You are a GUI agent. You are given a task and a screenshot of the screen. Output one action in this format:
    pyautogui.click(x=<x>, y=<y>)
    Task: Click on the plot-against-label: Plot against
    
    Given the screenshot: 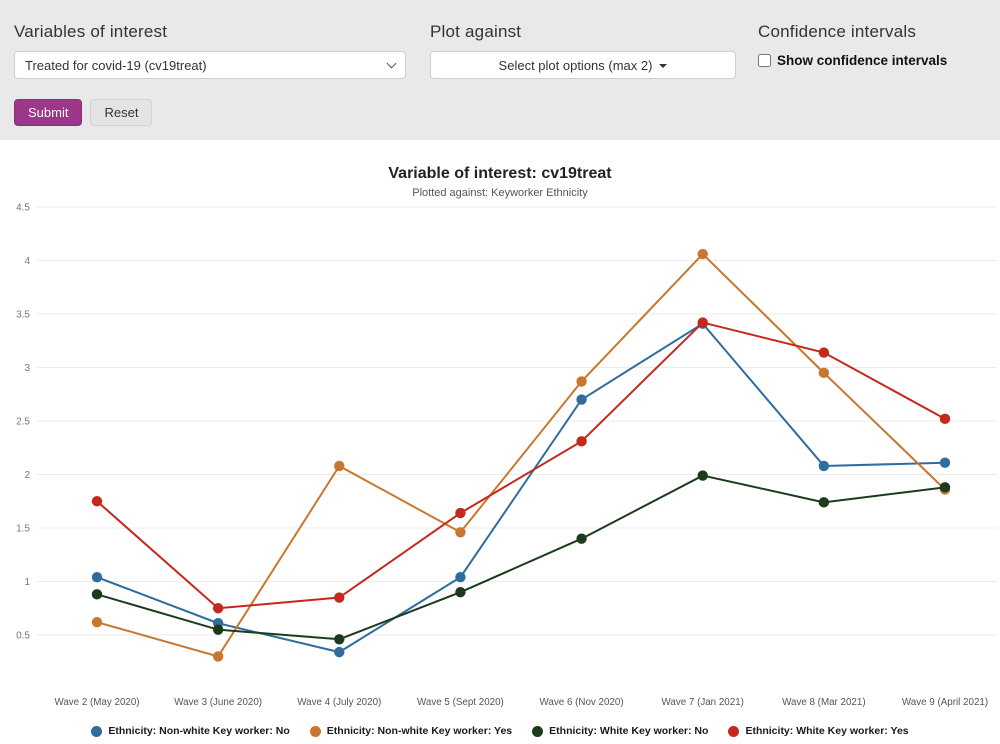 What is the action you would take?
    pyautogui.click(x=476, y=31)
    